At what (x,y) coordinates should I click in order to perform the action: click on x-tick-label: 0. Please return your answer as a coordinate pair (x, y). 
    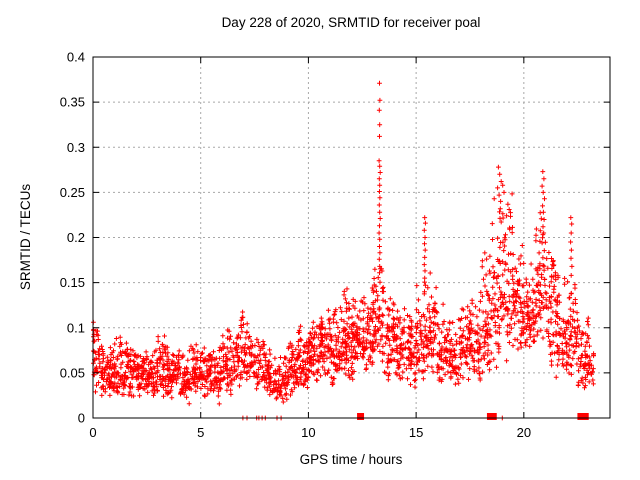
    Looking at the image, I should click on (92, 432).